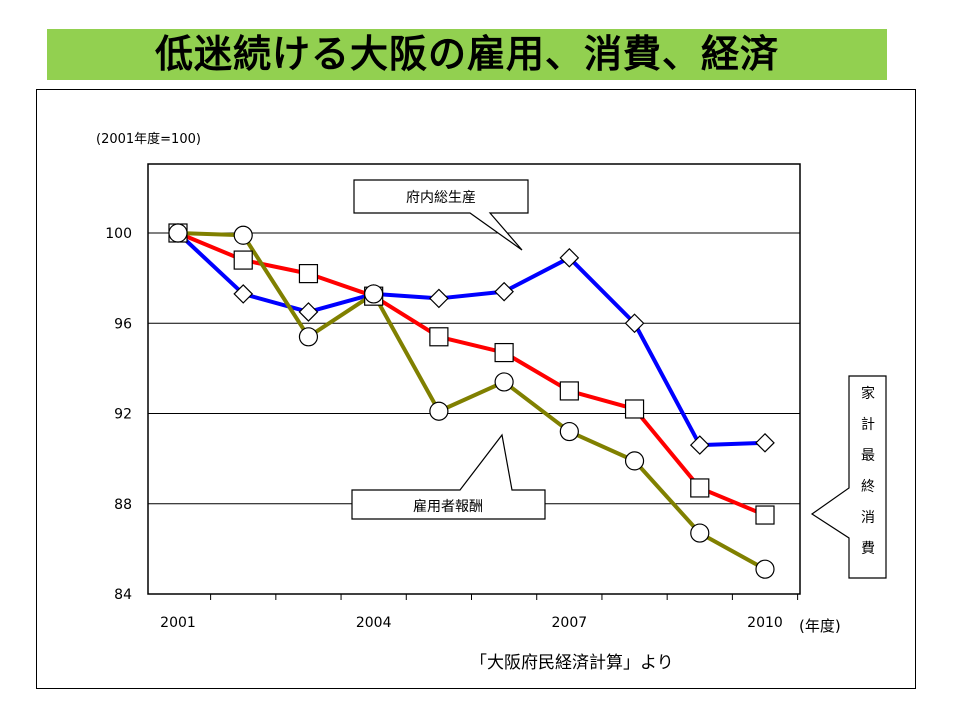 The width and height of the screenshot is (960, 720). I want to click on y-axis-unit-label: (2001年度=100), so click(148, 139).